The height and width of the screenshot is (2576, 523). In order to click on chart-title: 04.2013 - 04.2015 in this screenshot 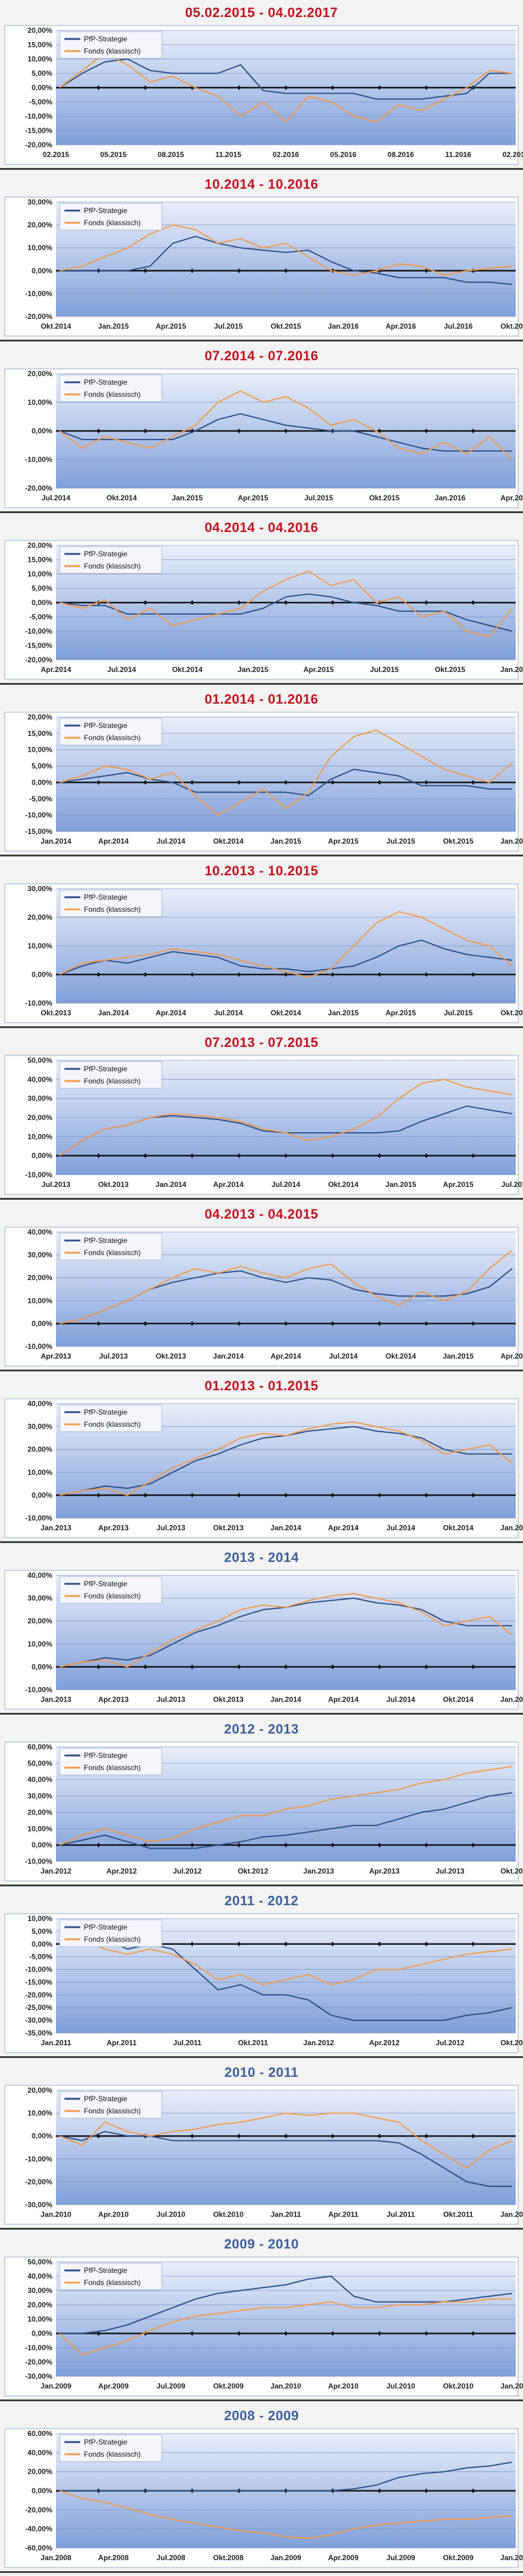, I will do `click(261, 1214)`.